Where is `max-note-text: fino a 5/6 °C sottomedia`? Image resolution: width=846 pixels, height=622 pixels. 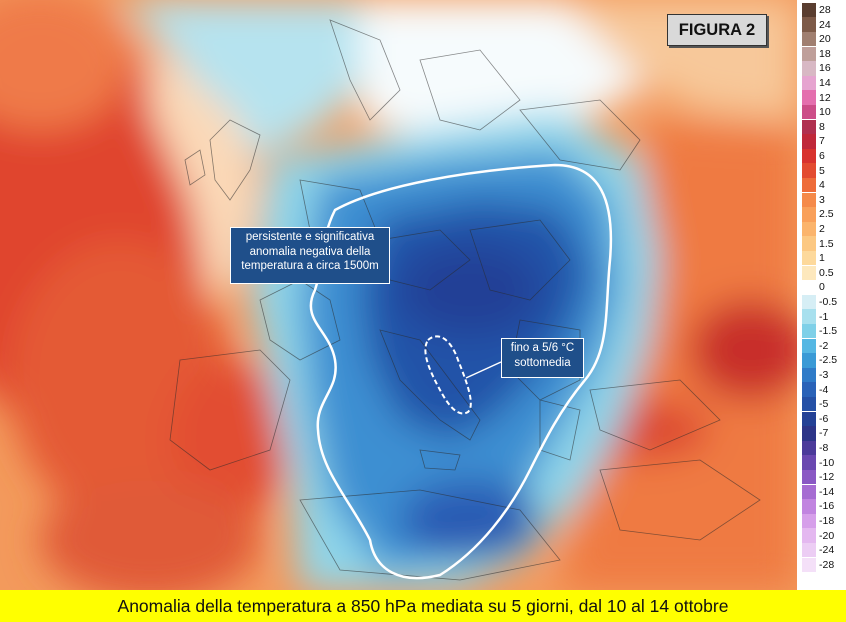 max-note-text: fino a 5/6 °C sottomedia is located at coordinates (542, 355).